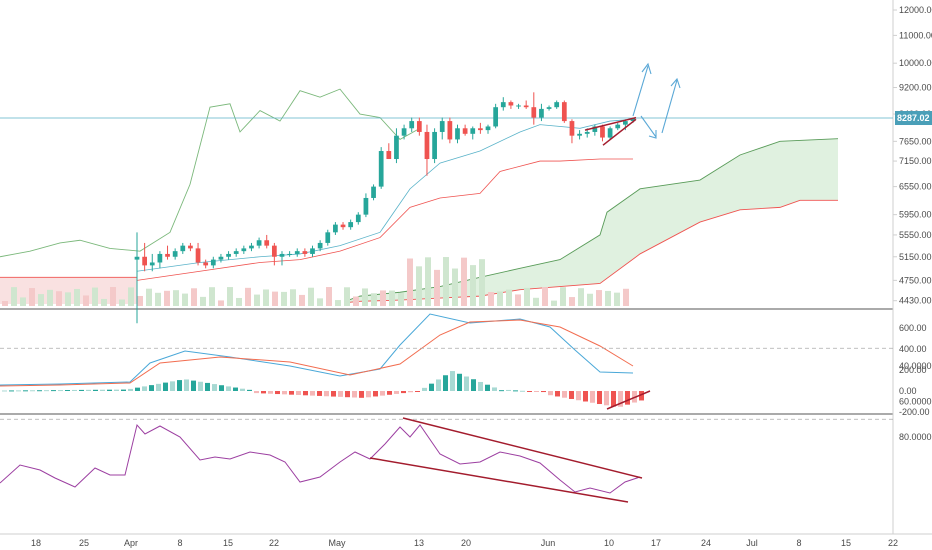 This screenshot has width=932, height=550. I want to click on rsi-trendline-upper, so click(522, 448).